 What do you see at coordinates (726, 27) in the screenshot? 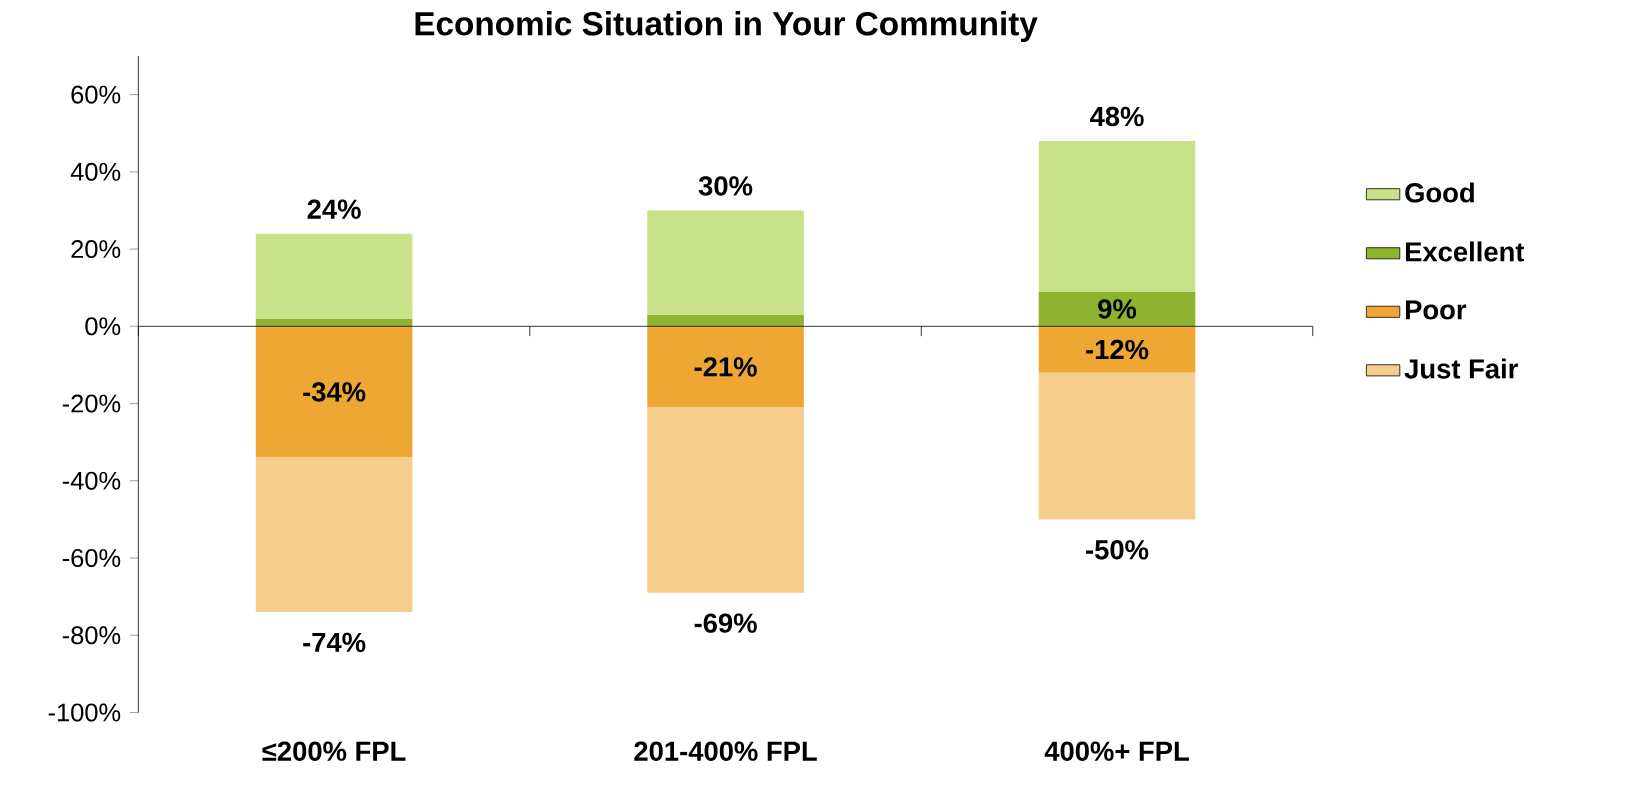
I see `chart-title: Economic Situation in Your Community` at bounding box center [726, 27].